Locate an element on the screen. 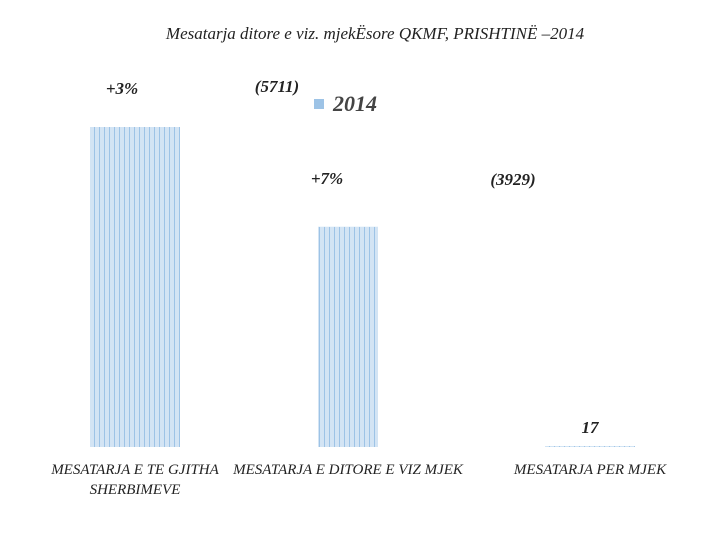 This screenshot has height=540, width=720. x-tick-label: MESATARJA E TE GJITHA SHERBIMEVE is located at coordinates (135, 480).